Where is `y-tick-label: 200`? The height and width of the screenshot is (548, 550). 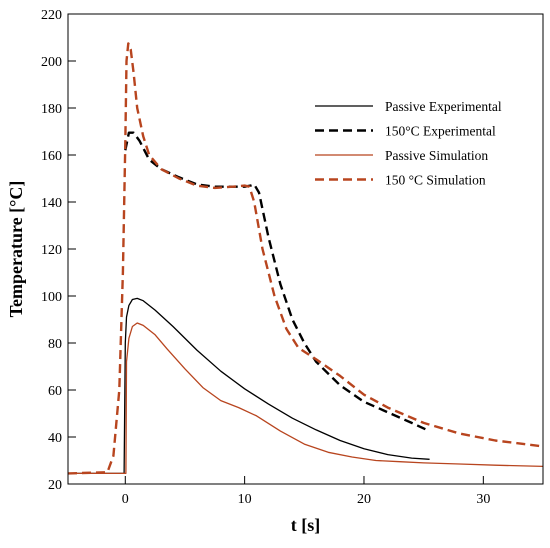
y-tick-label: 200 is located at coordinates (51, 62).